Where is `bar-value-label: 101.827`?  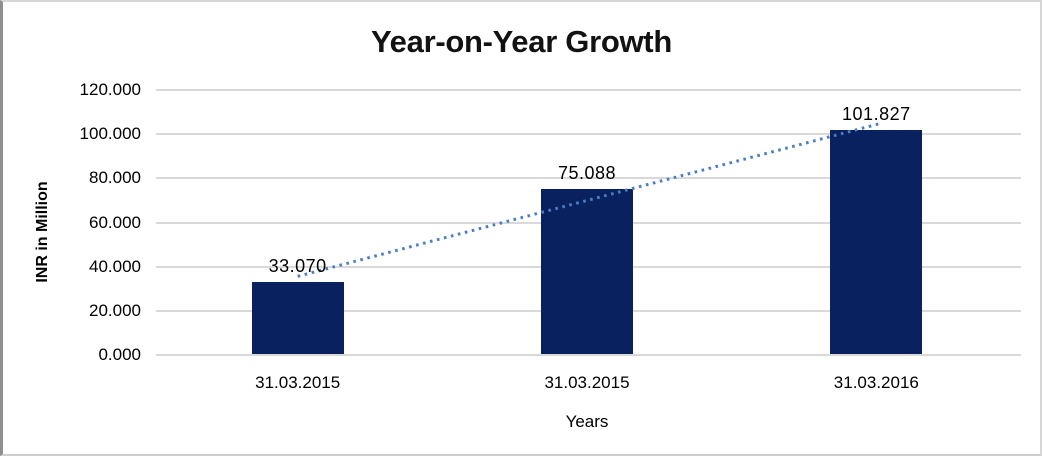 bar-value-label: 101.827 is located at coordinates (876, 114).